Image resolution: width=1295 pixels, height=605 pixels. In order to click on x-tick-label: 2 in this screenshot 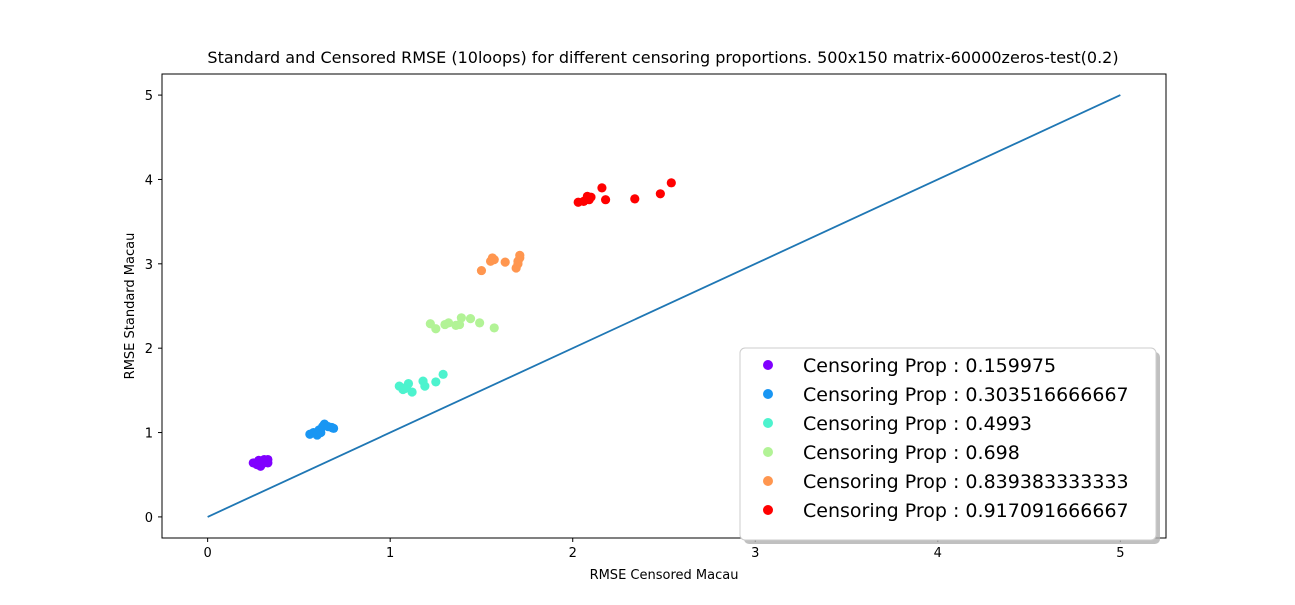, I will do `click(573, 553)`.